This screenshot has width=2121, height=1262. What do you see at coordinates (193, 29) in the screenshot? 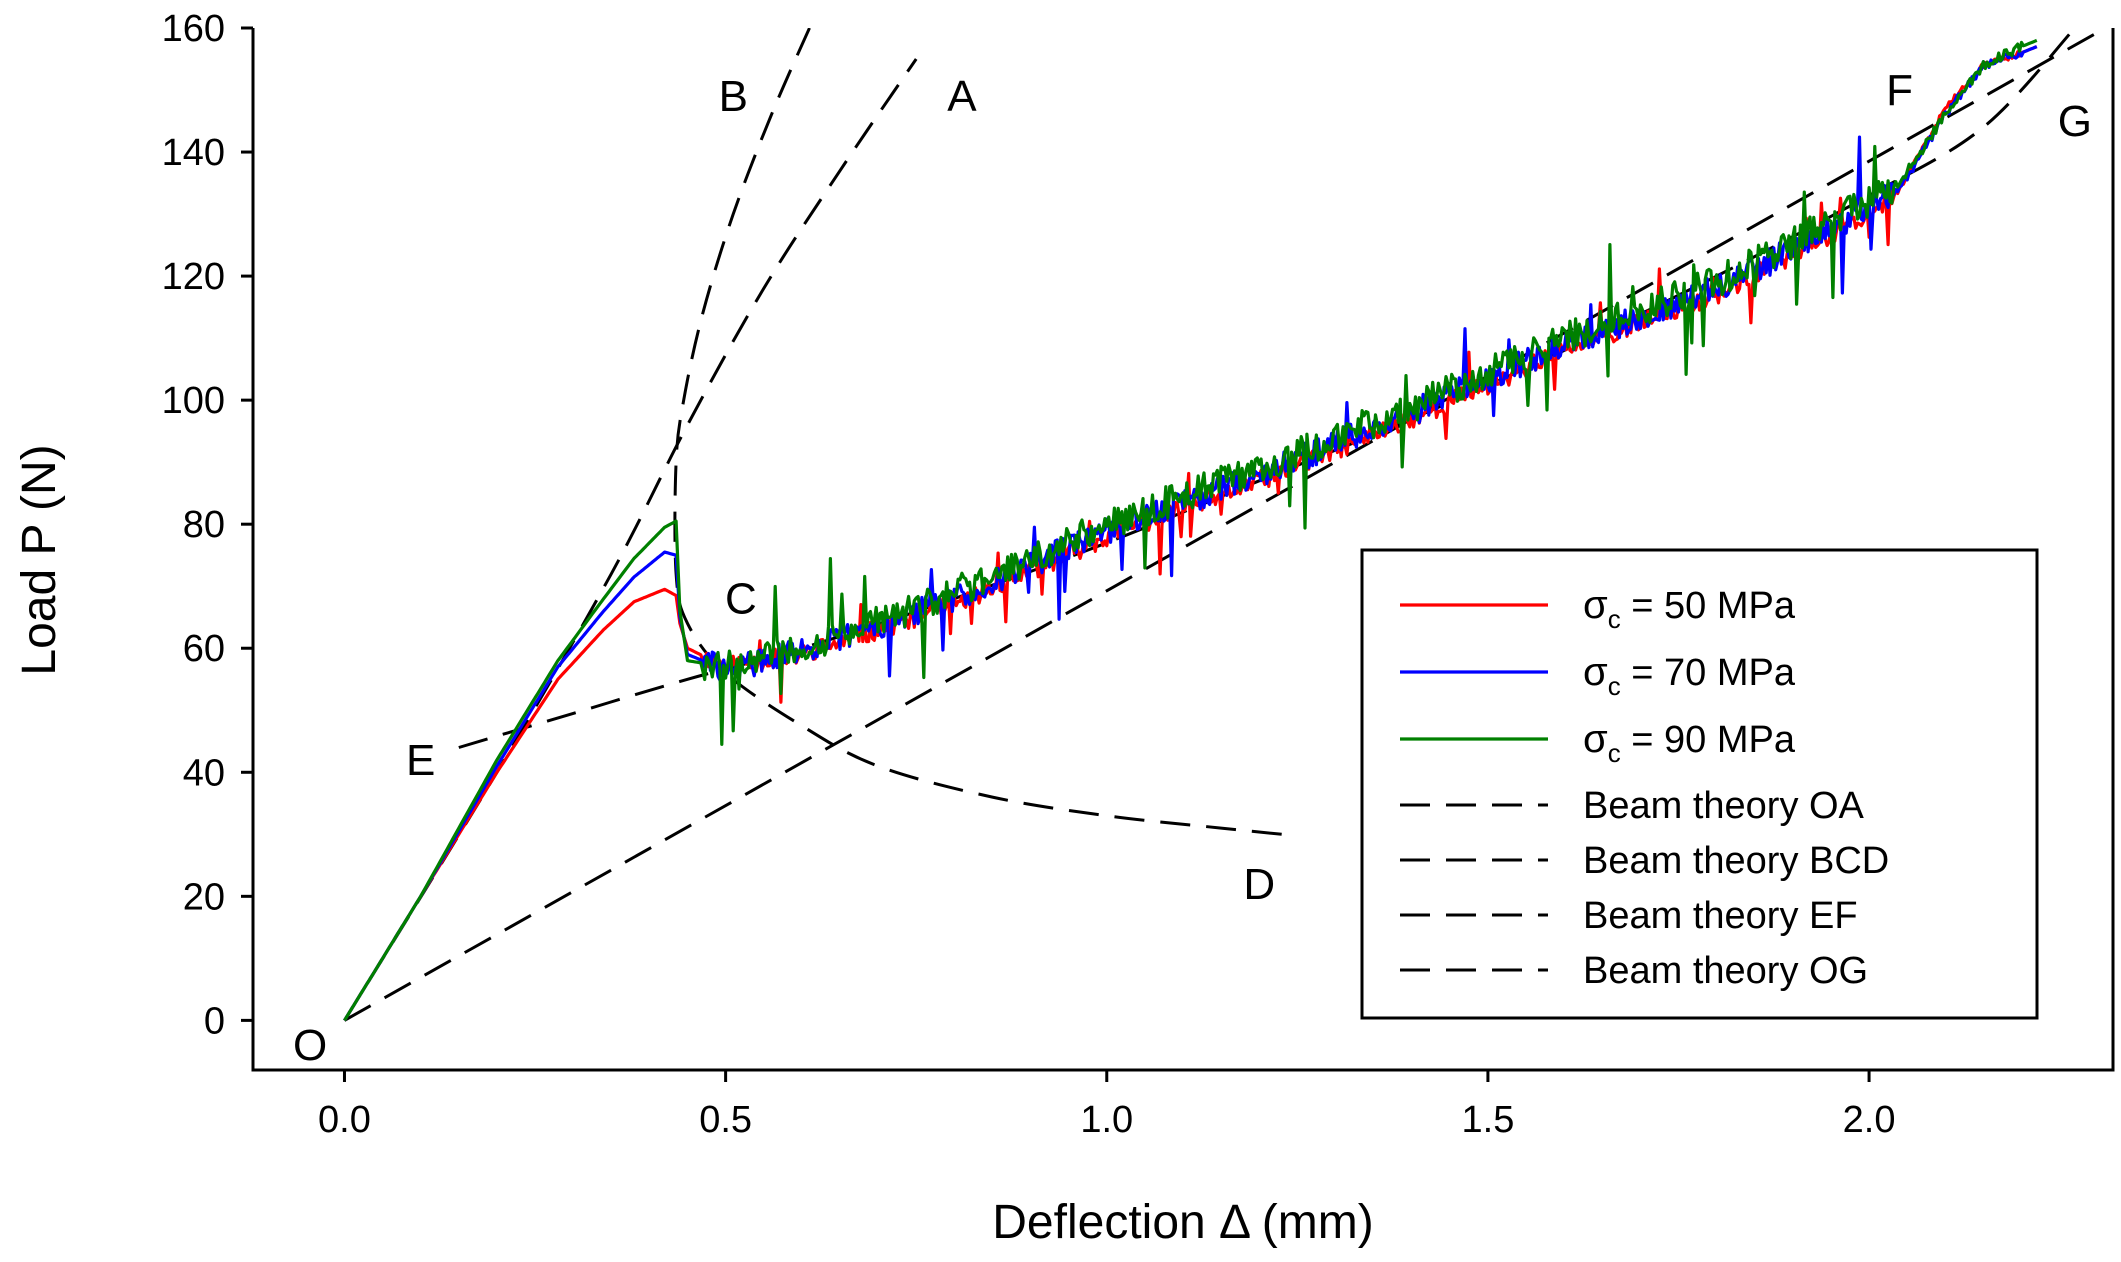
I see `y-tick-label: 160` at bounding box center [193, 29].